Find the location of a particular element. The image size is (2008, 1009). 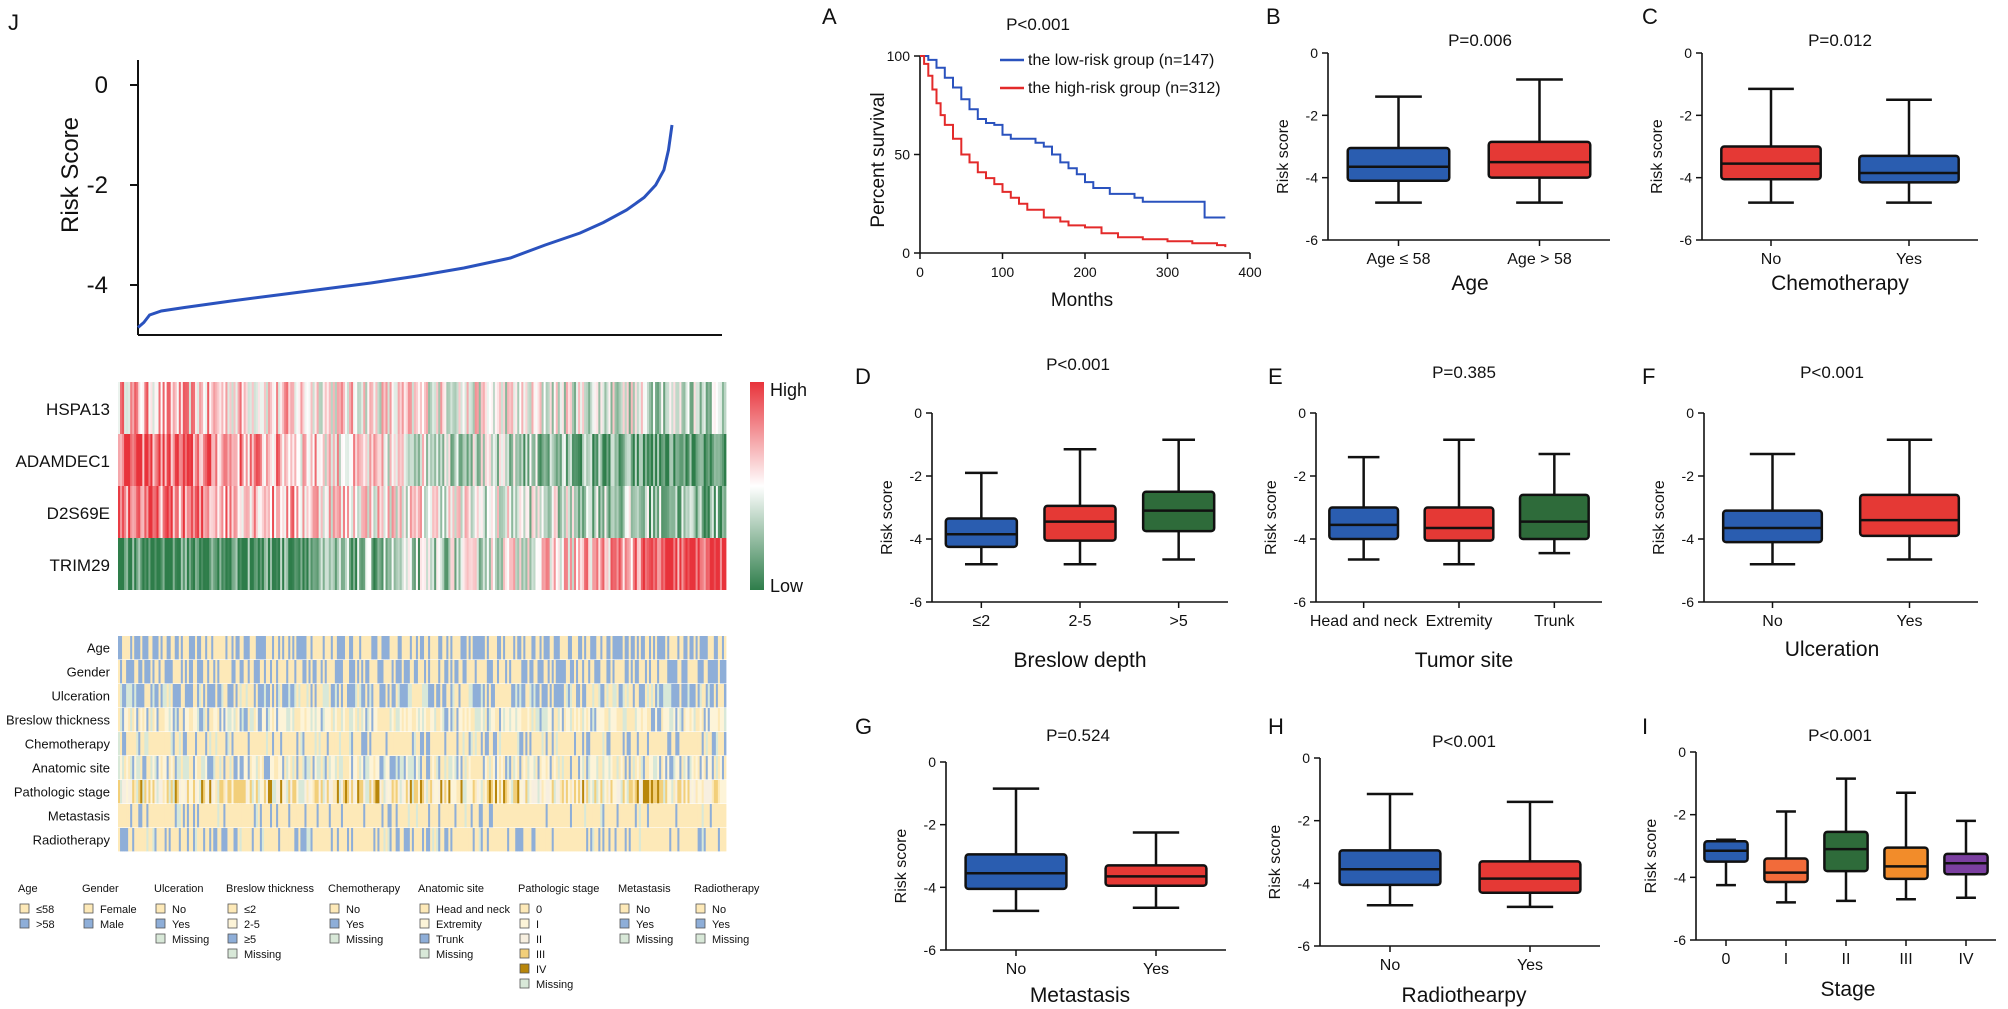

legend-item-label: ≤58 is located at coordinates (45, 910).